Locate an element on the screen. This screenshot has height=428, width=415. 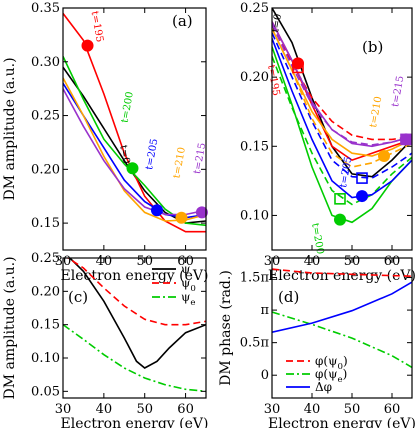
series-group is located at coordinates (342, 318).